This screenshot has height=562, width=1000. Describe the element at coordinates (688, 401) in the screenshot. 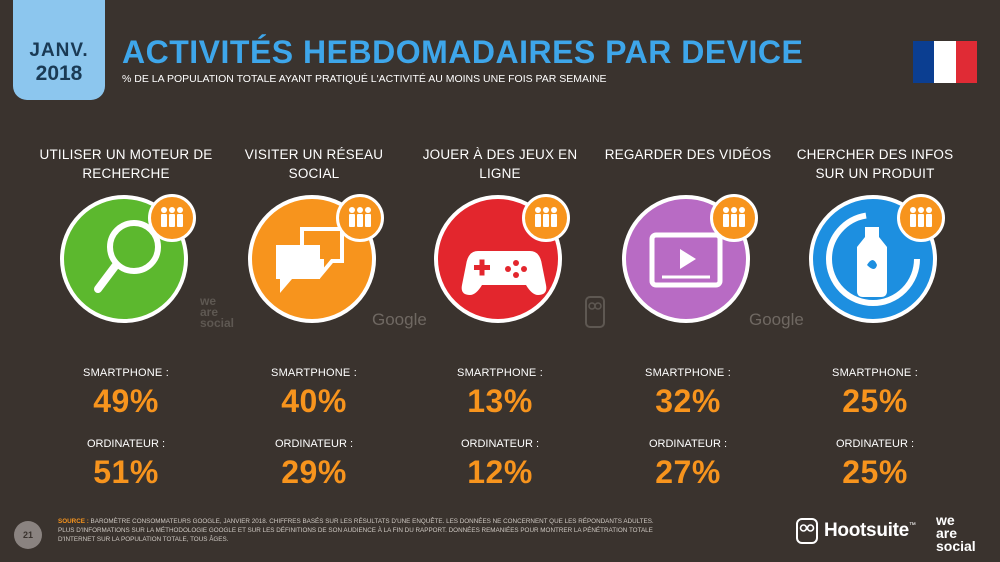

I see `smartphone-value: 32%` at that location.